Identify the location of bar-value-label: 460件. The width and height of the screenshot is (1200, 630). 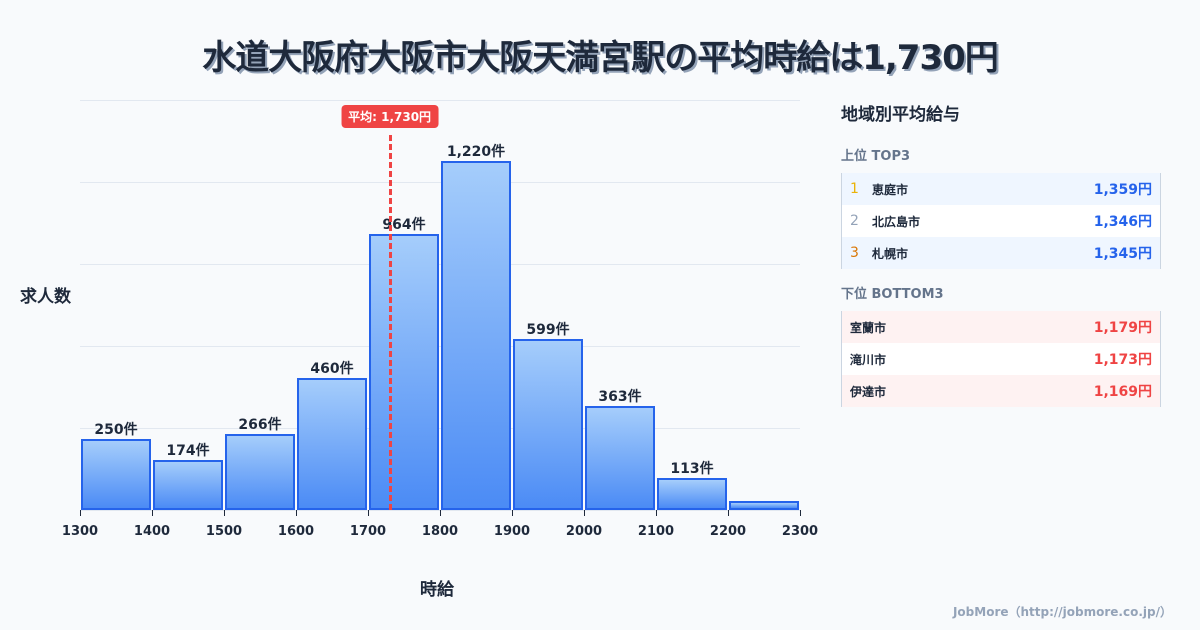
(332, 369).